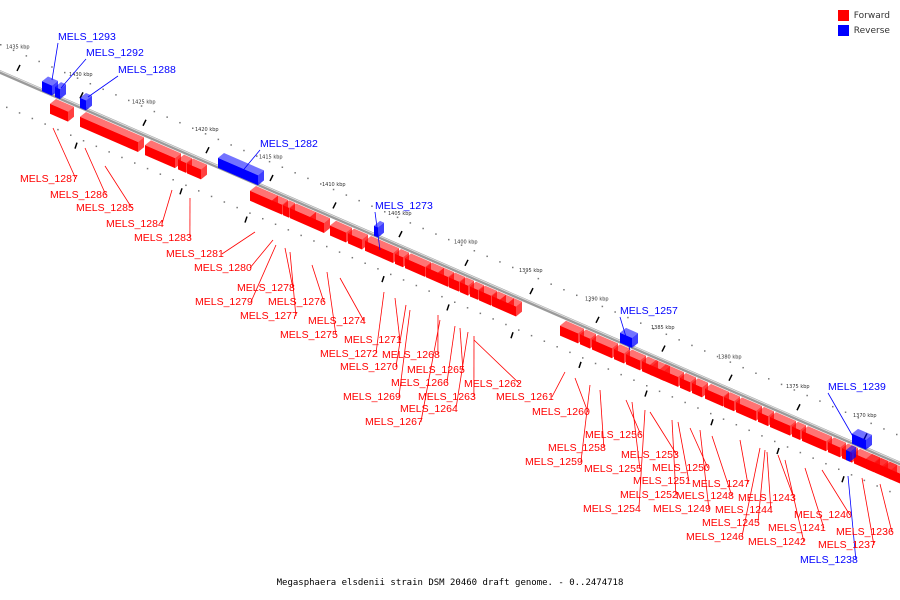 The image size is (900, 600). What do you see at coordinates (662, 481) in the screenshot?
I see `gene-label: MELS_1251` at bounding box center [662, 481].